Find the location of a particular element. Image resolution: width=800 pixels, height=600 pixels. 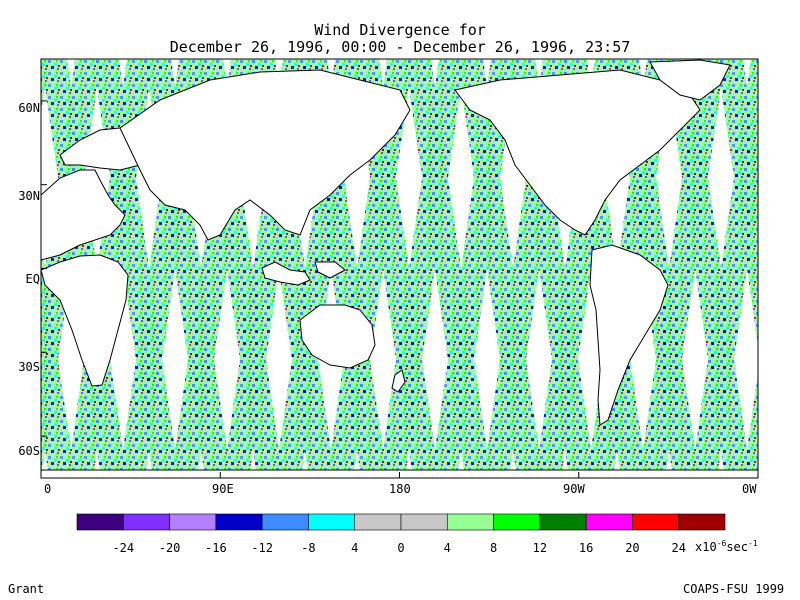

lon-label-180: 180 is located at coordinates (400, 489).